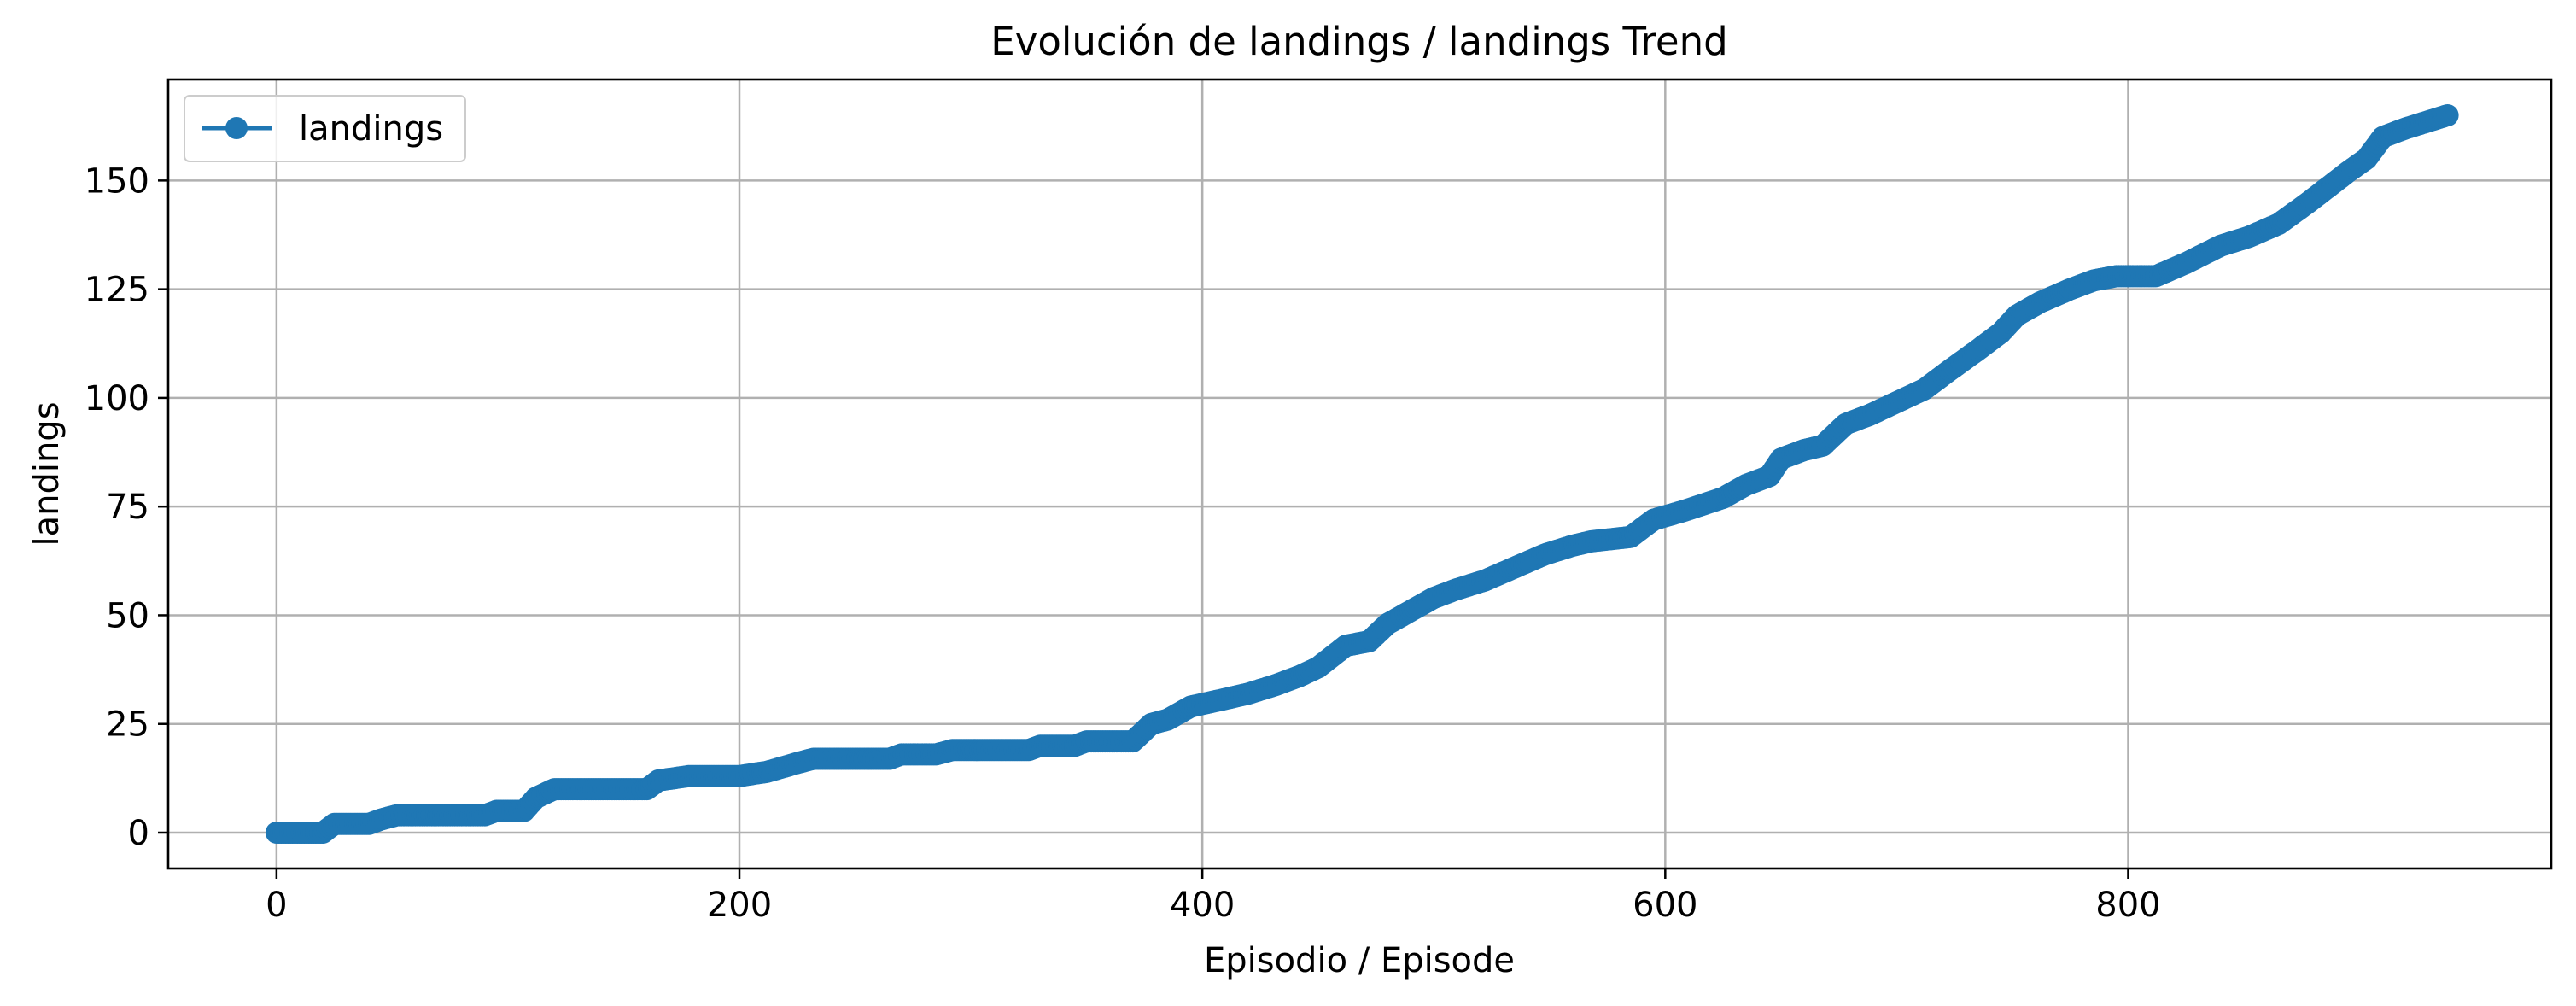 The width and height of the screenshot is (2576, 1006). I want to click on y-tick-label: 0, so click(138, 833).